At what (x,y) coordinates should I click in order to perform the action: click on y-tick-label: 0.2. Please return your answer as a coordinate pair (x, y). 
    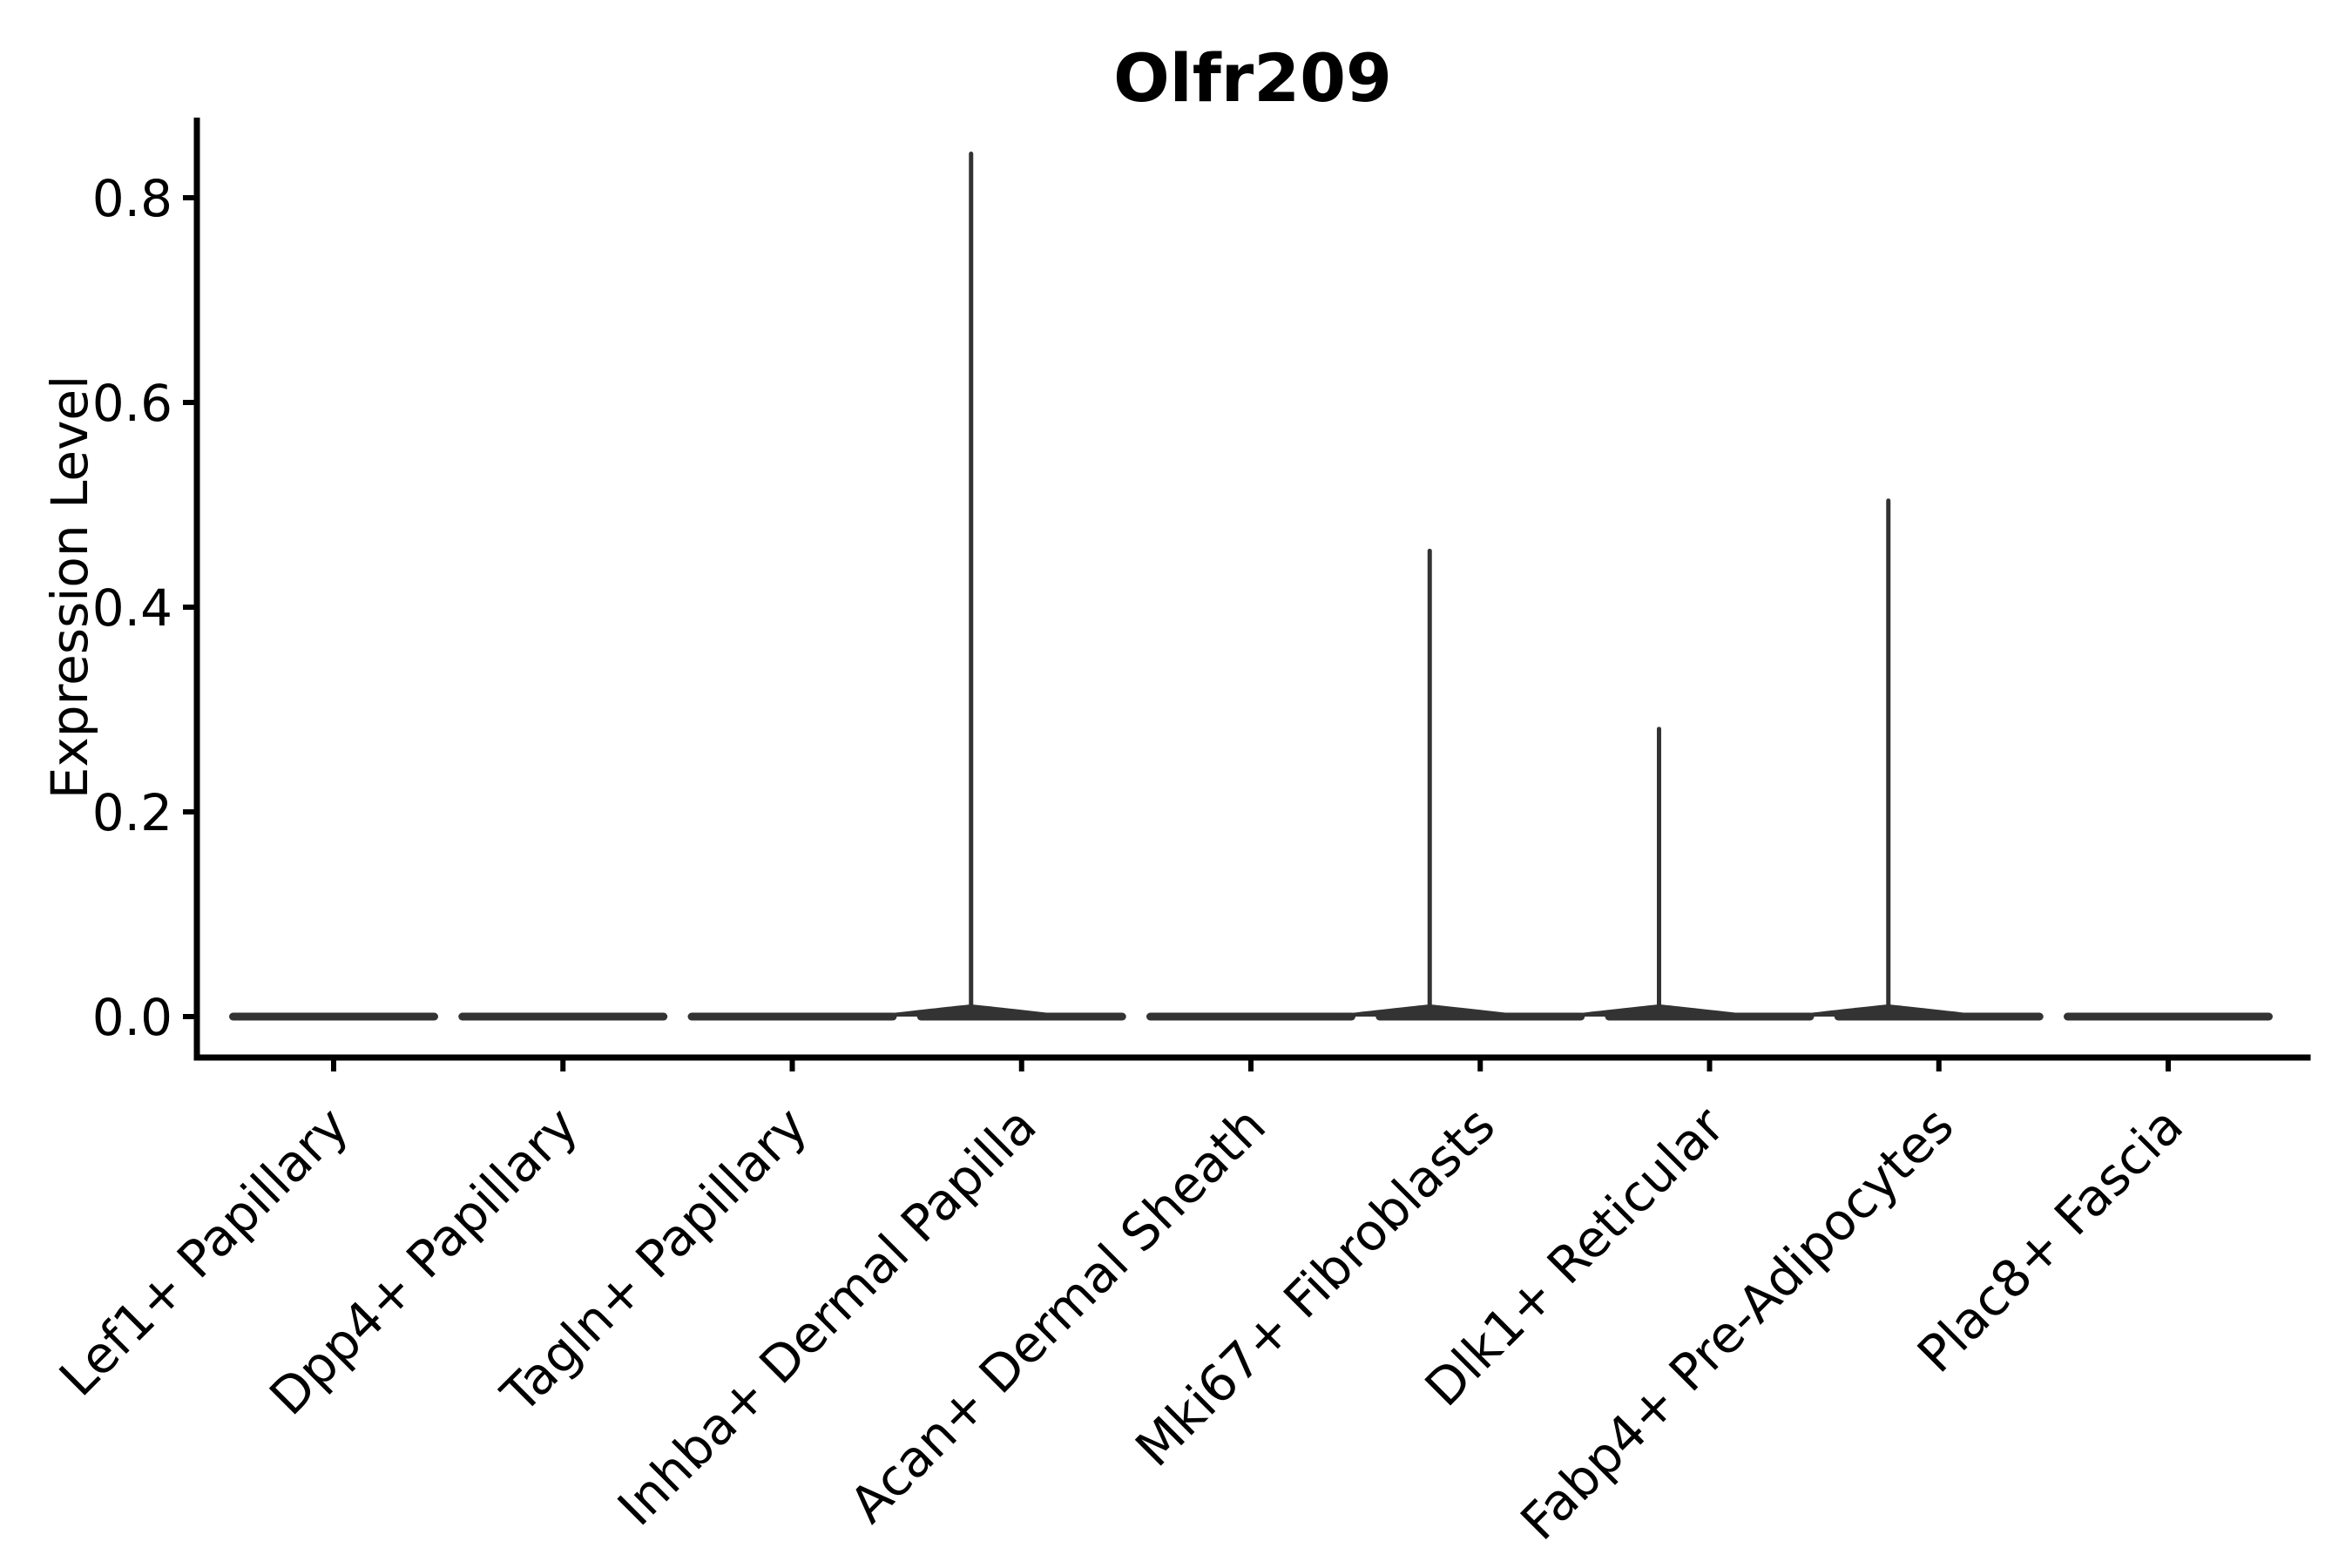
    Looking at the image, I should click on (132, 812).